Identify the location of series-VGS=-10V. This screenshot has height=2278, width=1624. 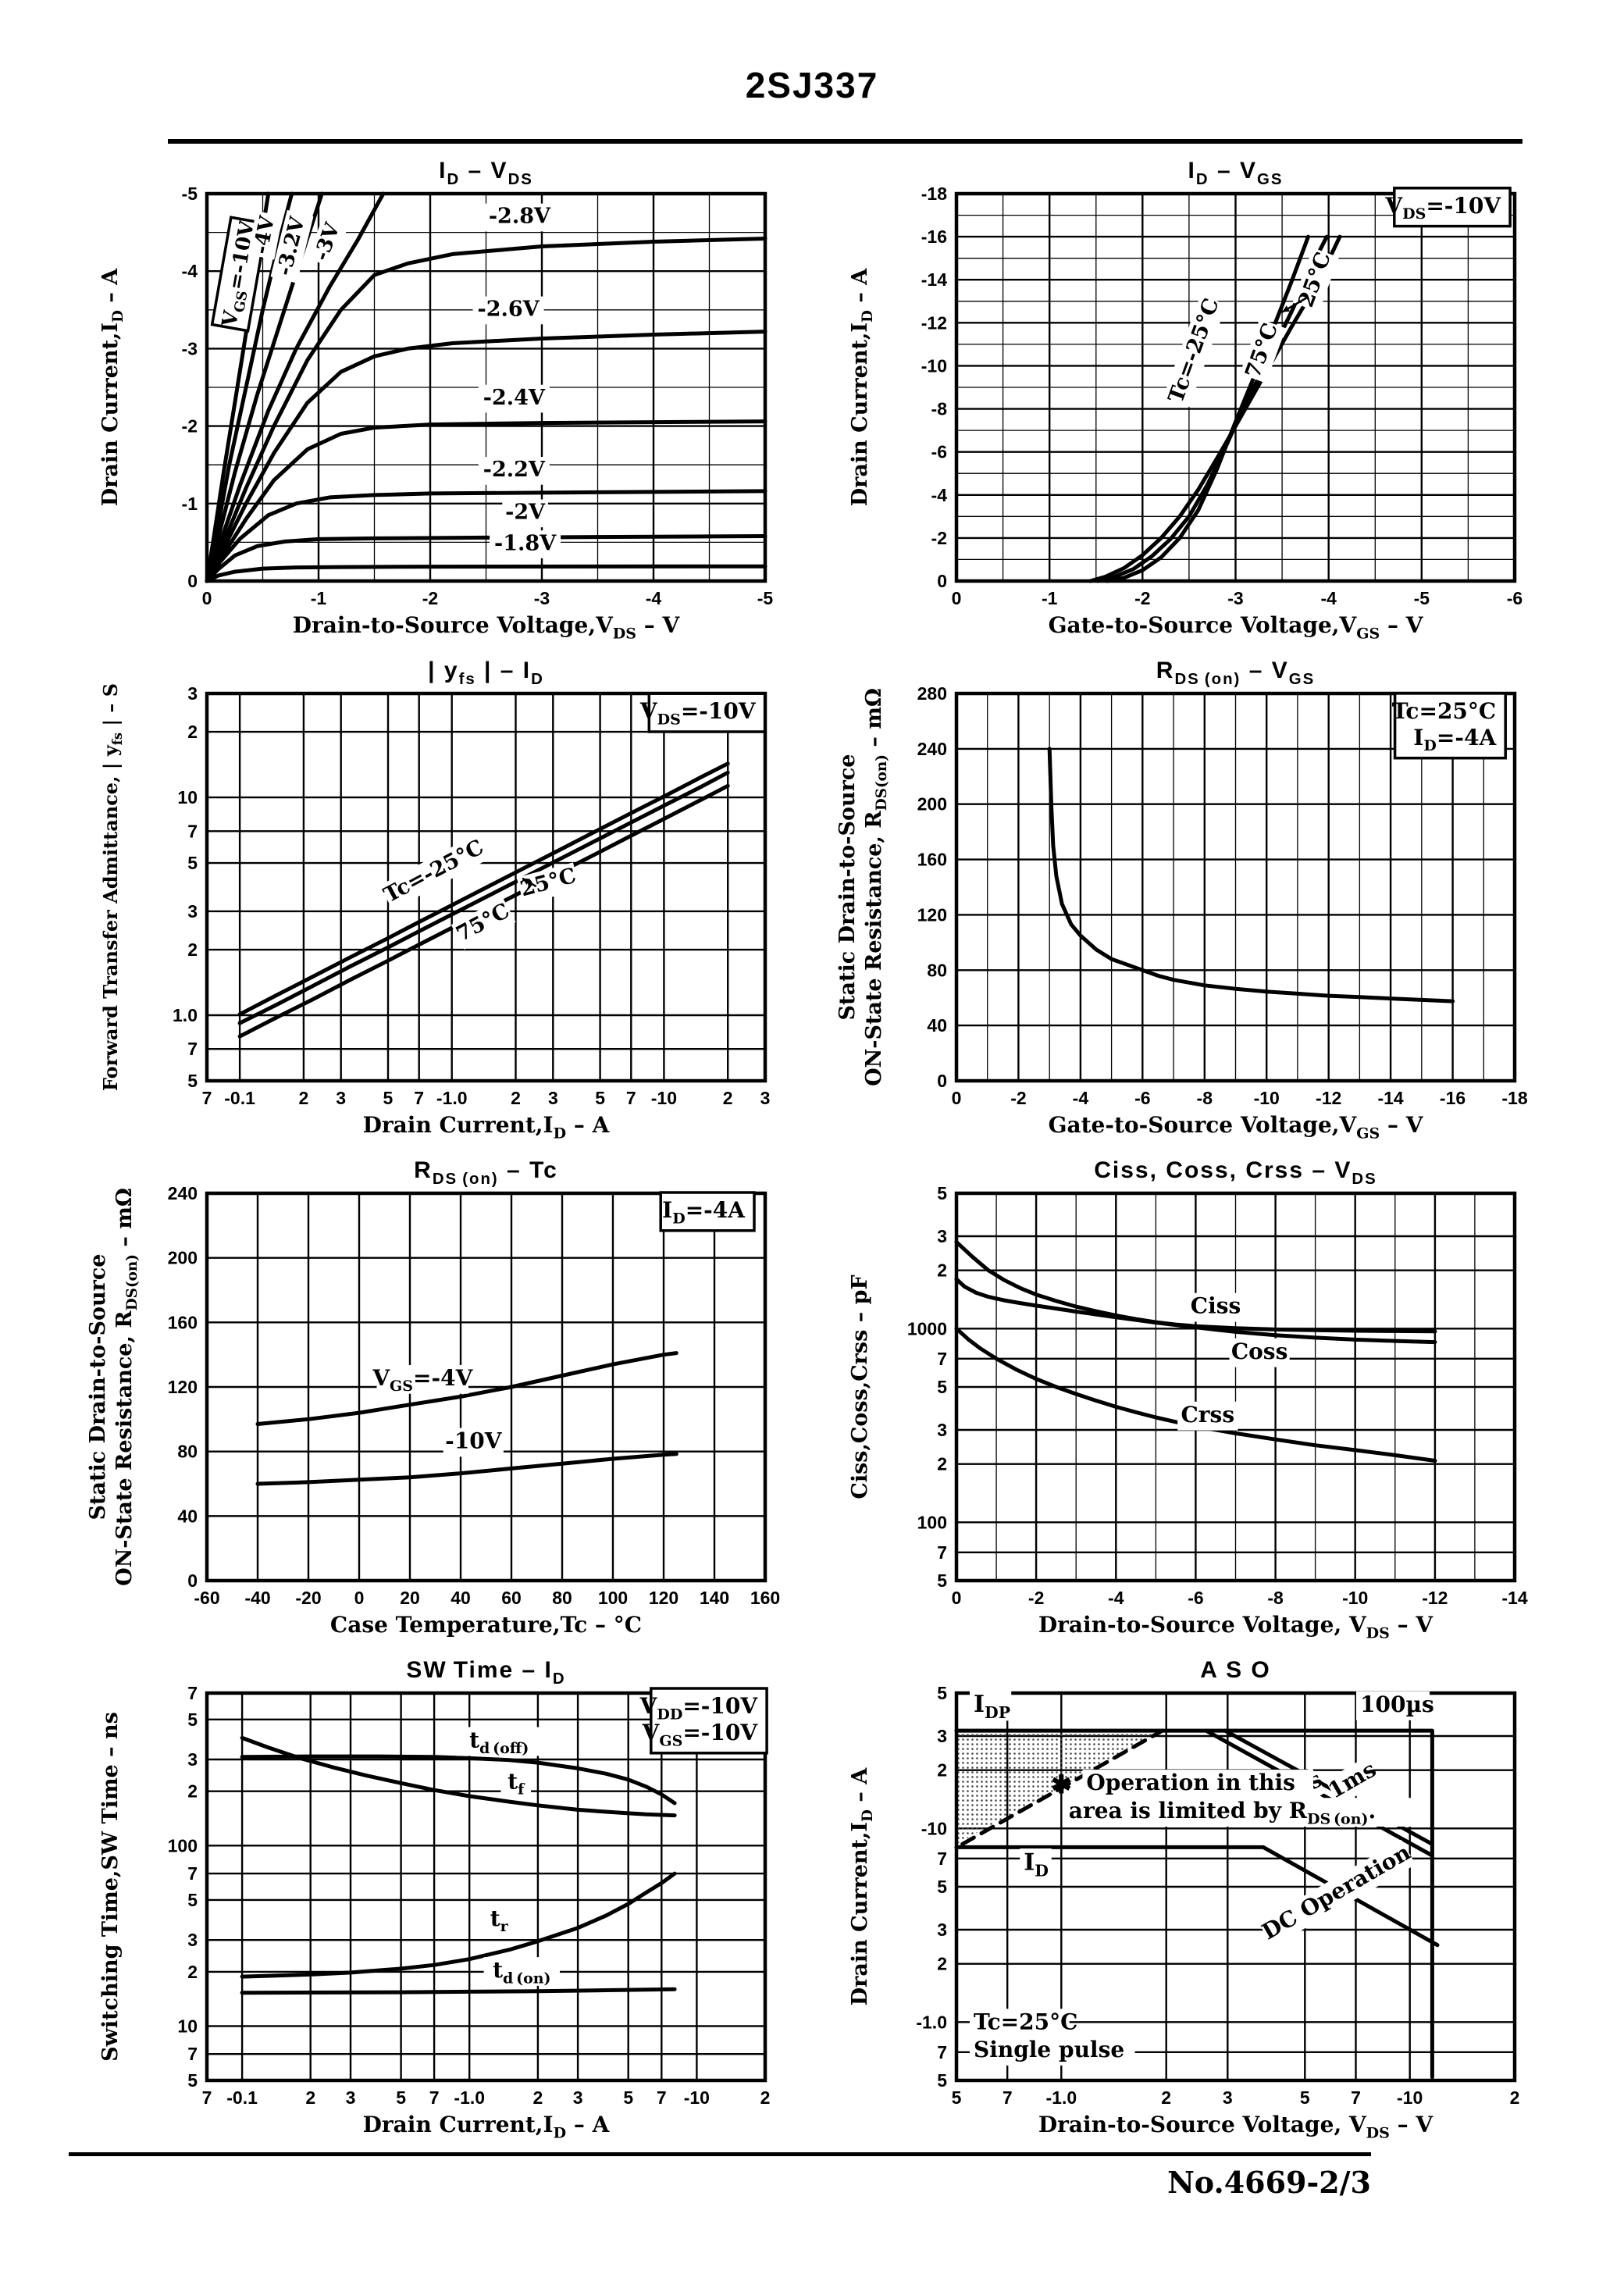
(467, 1469).